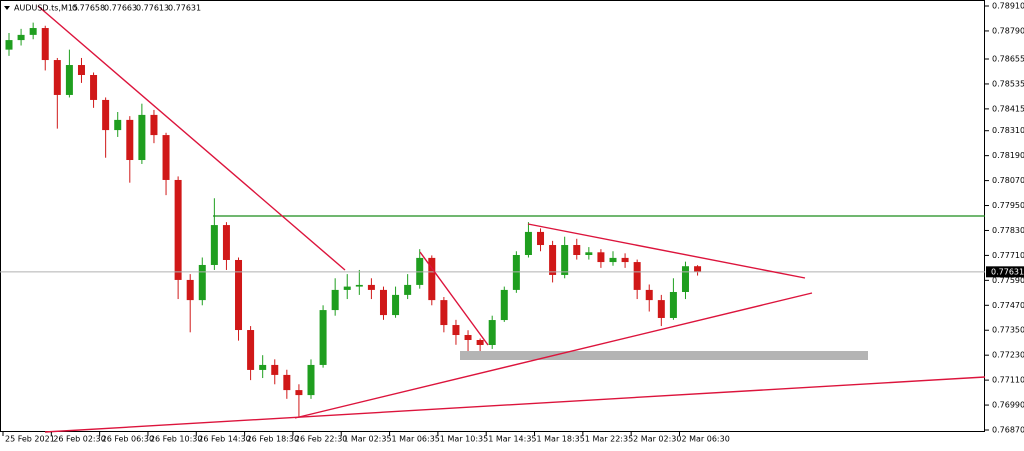 This screenshot has height=451, width=1024. I want to click on y-tick-label: 0.78790, so click(1008, 30).